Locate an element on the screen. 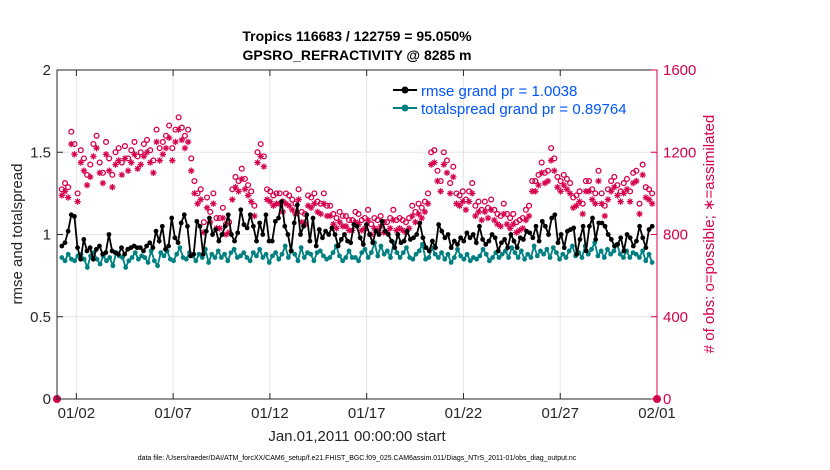  legend-label-totalspread: totalspread grand pr = 0.89764 is located at coordinates (524, 109).